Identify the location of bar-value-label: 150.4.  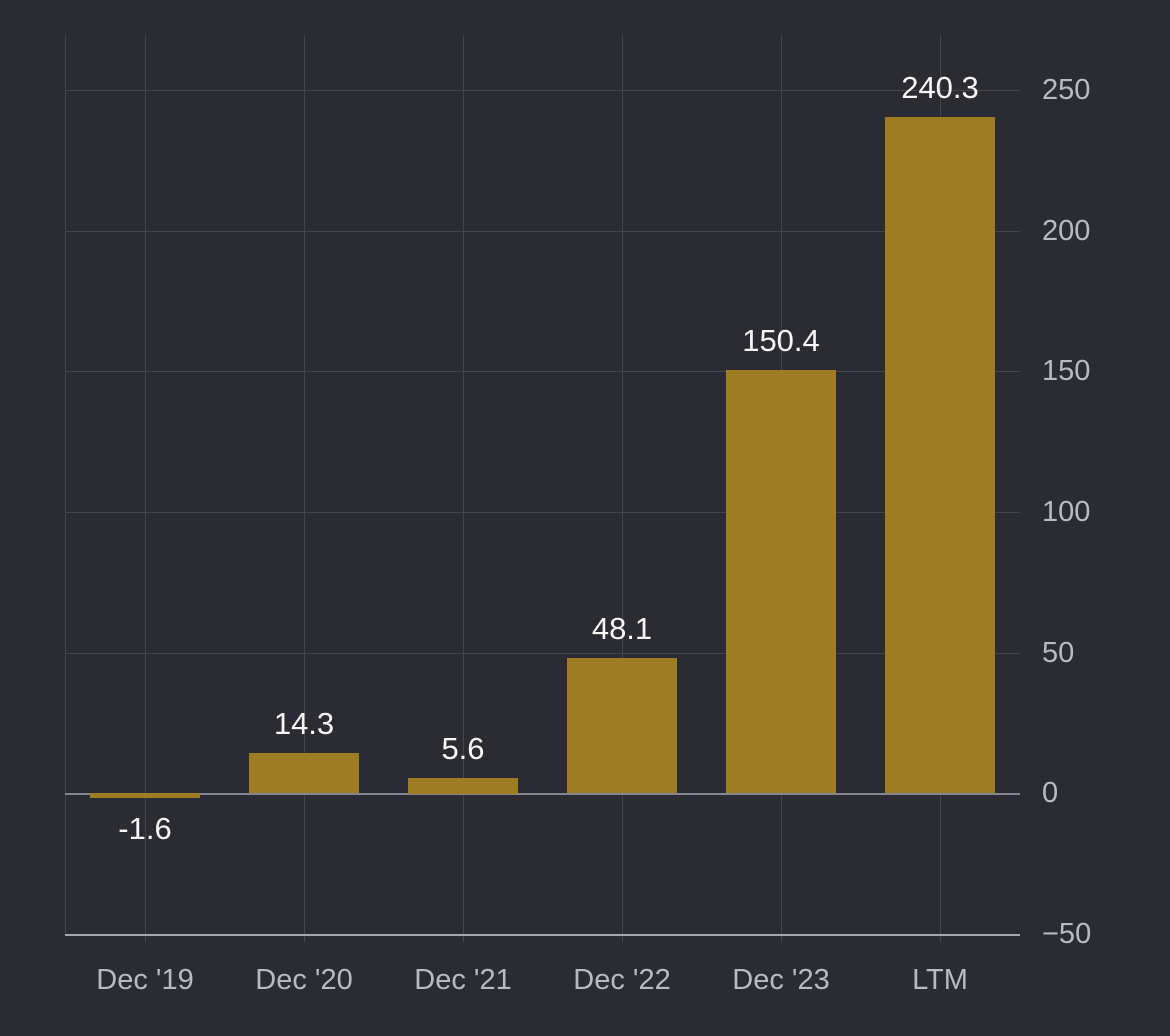
(781, 340).